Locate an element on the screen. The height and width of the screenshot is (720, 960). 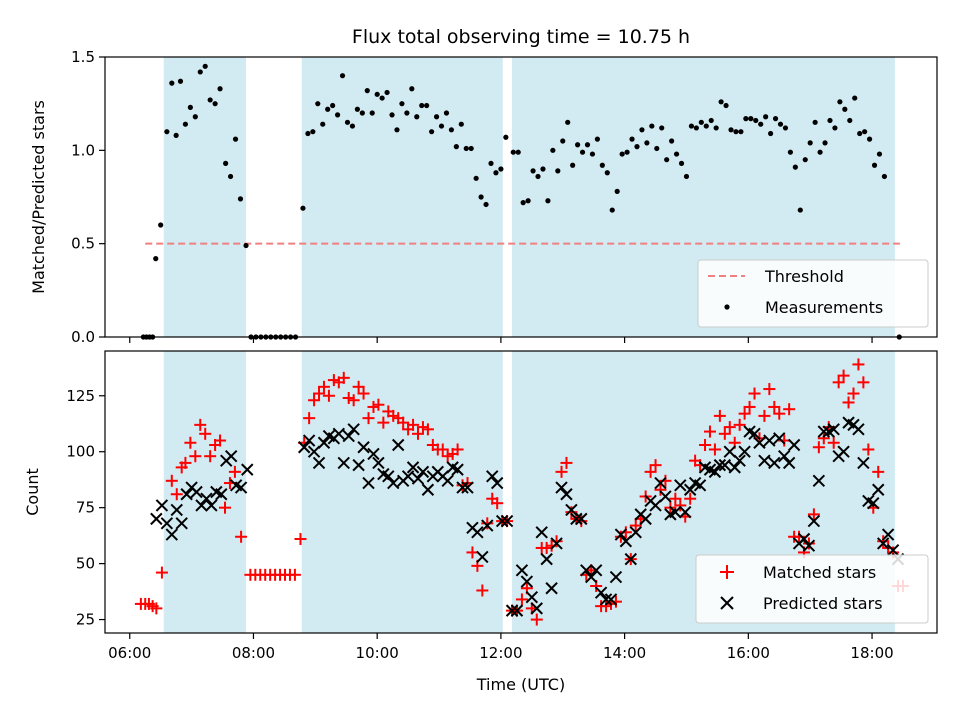
legend: Matched stars Predicted stars is located at coordinates (812, 589).